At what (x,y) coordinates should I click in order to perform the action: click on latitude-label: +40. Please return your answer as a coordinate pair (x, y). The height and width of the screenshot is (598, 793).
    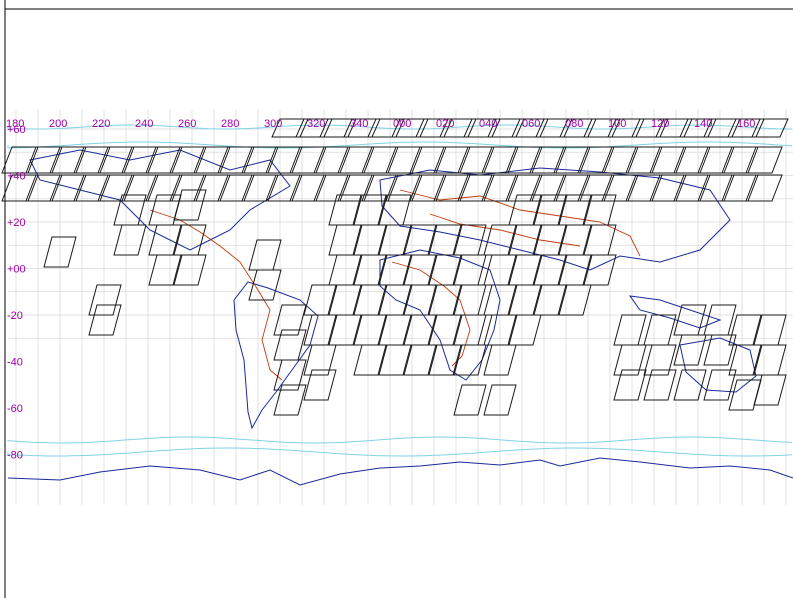
    Looking at the image, I should click on (16, 177).